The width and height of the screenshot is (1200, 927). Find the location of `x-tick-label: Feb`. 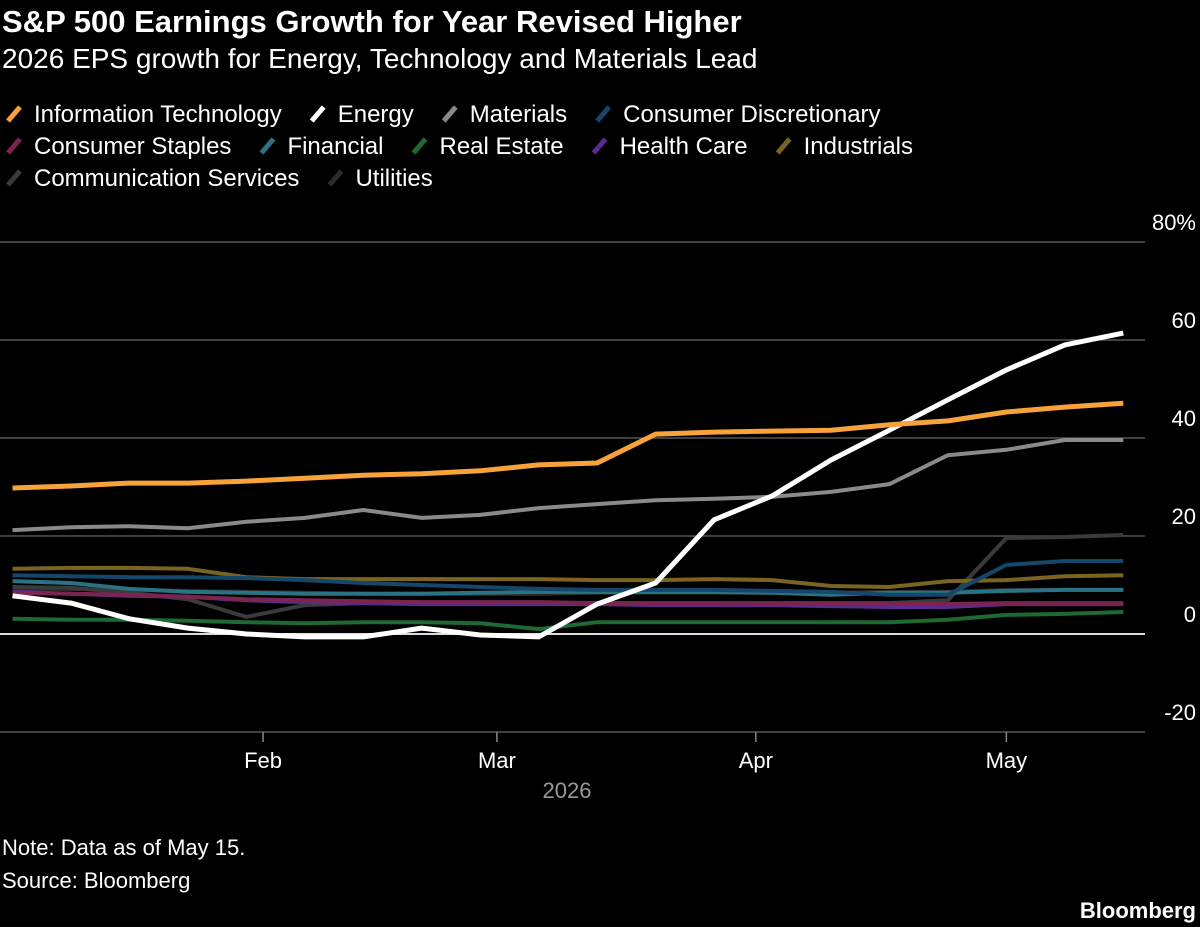

x-tick-label: Feb is located at coordinates (263, 760).